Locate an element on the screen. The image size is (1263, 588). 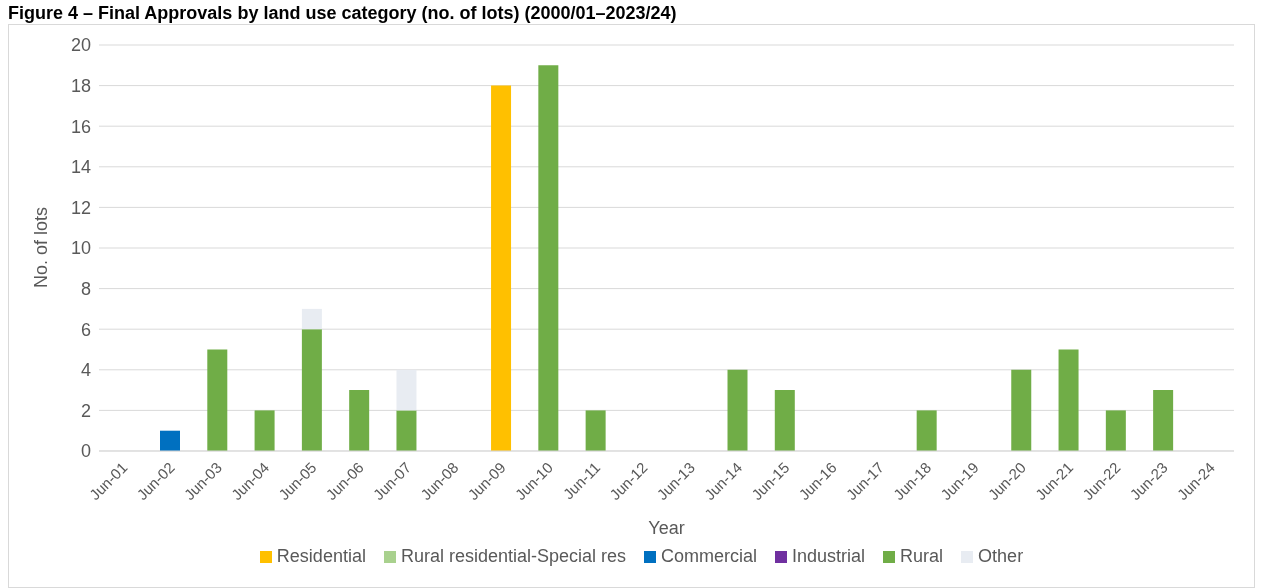
legend-label: Industrial is located at coordinates (829, 556).